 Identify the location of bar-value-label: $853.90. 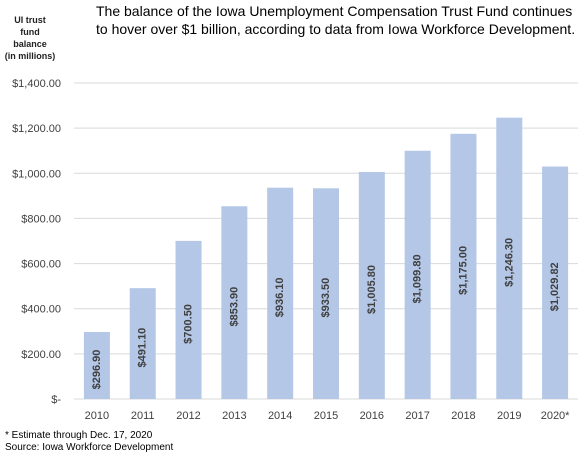
(234, 307).